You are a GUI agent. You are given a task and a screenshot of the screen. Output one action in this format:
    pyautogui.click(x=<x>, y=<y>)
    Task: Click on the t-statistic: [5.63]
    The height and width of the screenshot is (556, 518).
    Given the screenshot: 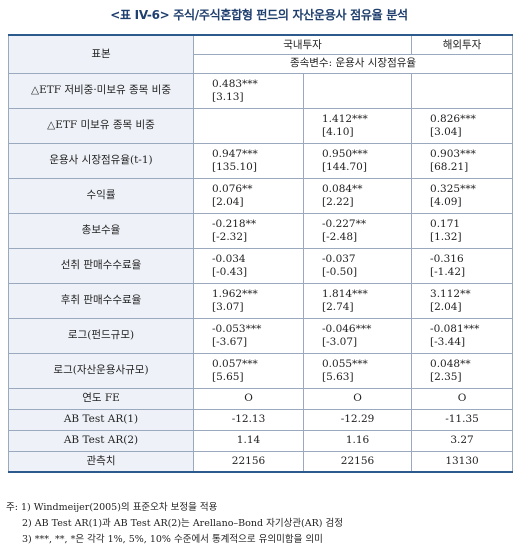 What is the action you would take?
    pyautogui.click(x=338, y=376)
    